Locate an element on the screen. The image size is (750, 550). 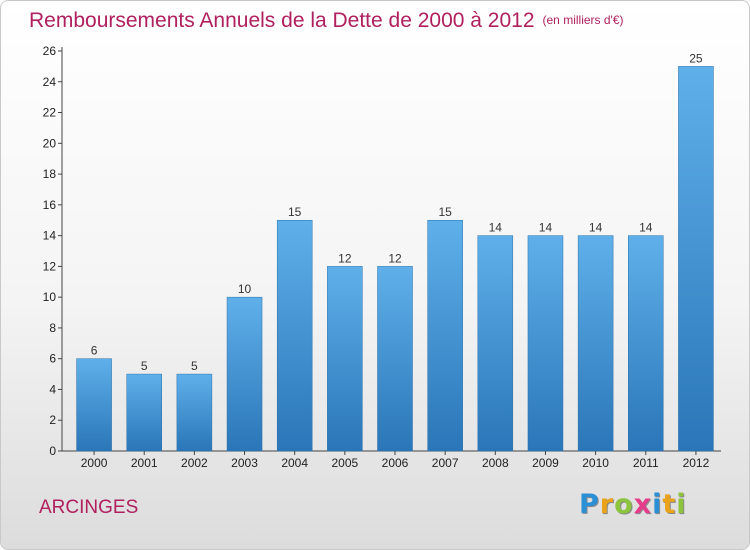
y-tick-label: 10 is located at coordinates (50, 297).